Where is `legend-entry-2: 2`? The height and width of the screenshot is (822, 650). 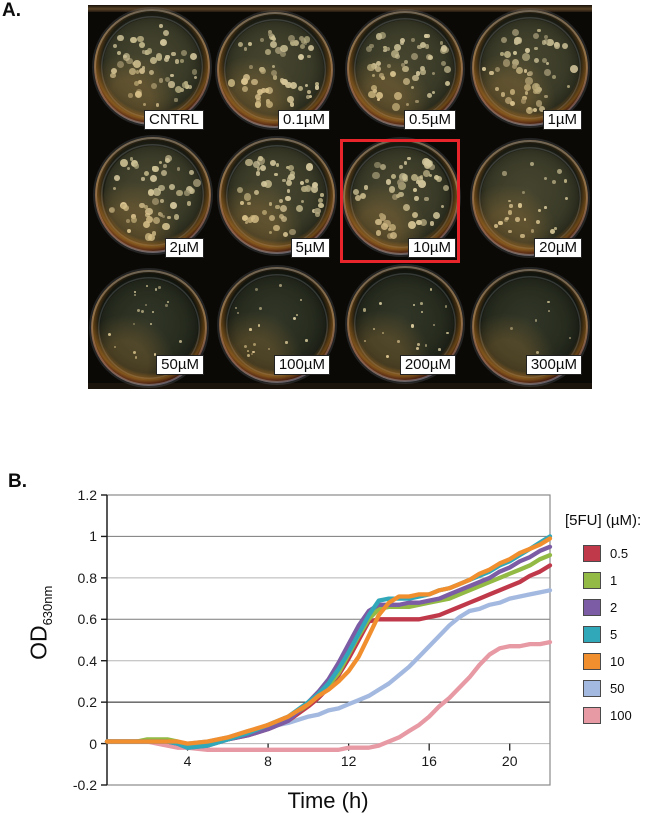
legend-entry-2: 2 is located at coordinates (600, 607).